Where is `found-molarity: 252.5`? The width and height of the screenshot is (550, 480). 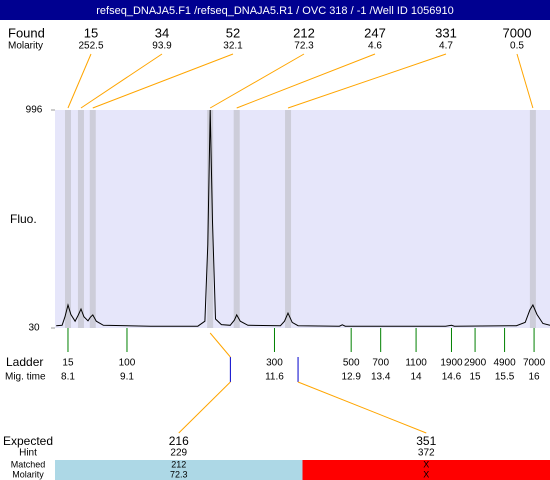 found-molarity: 252.5 is located at coordinates (90, 46).